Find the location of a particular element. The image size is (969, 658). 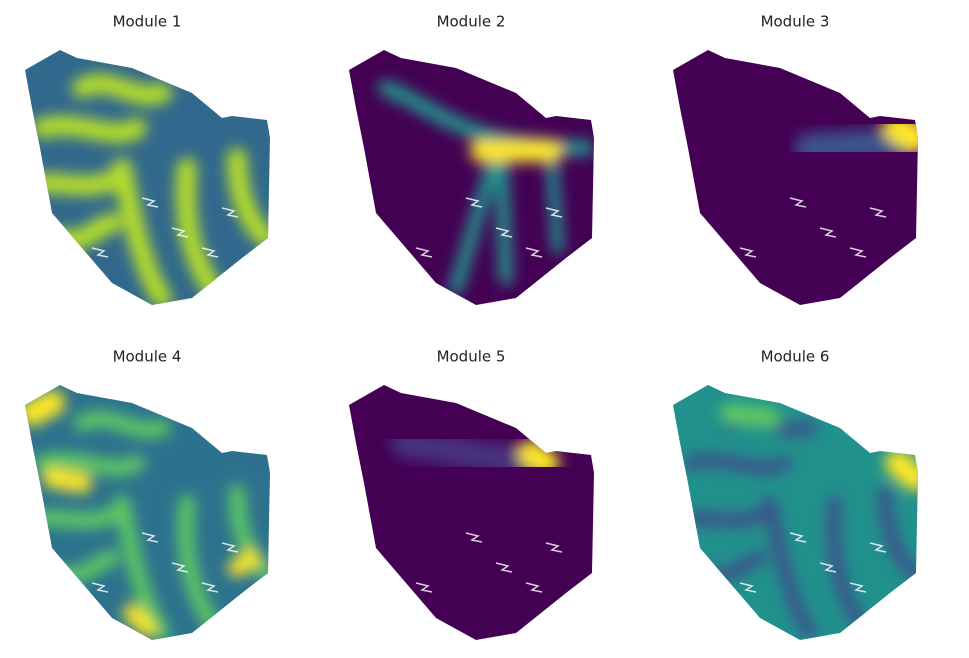

panel-title: Module 4 is located at coordinates (147, 357).